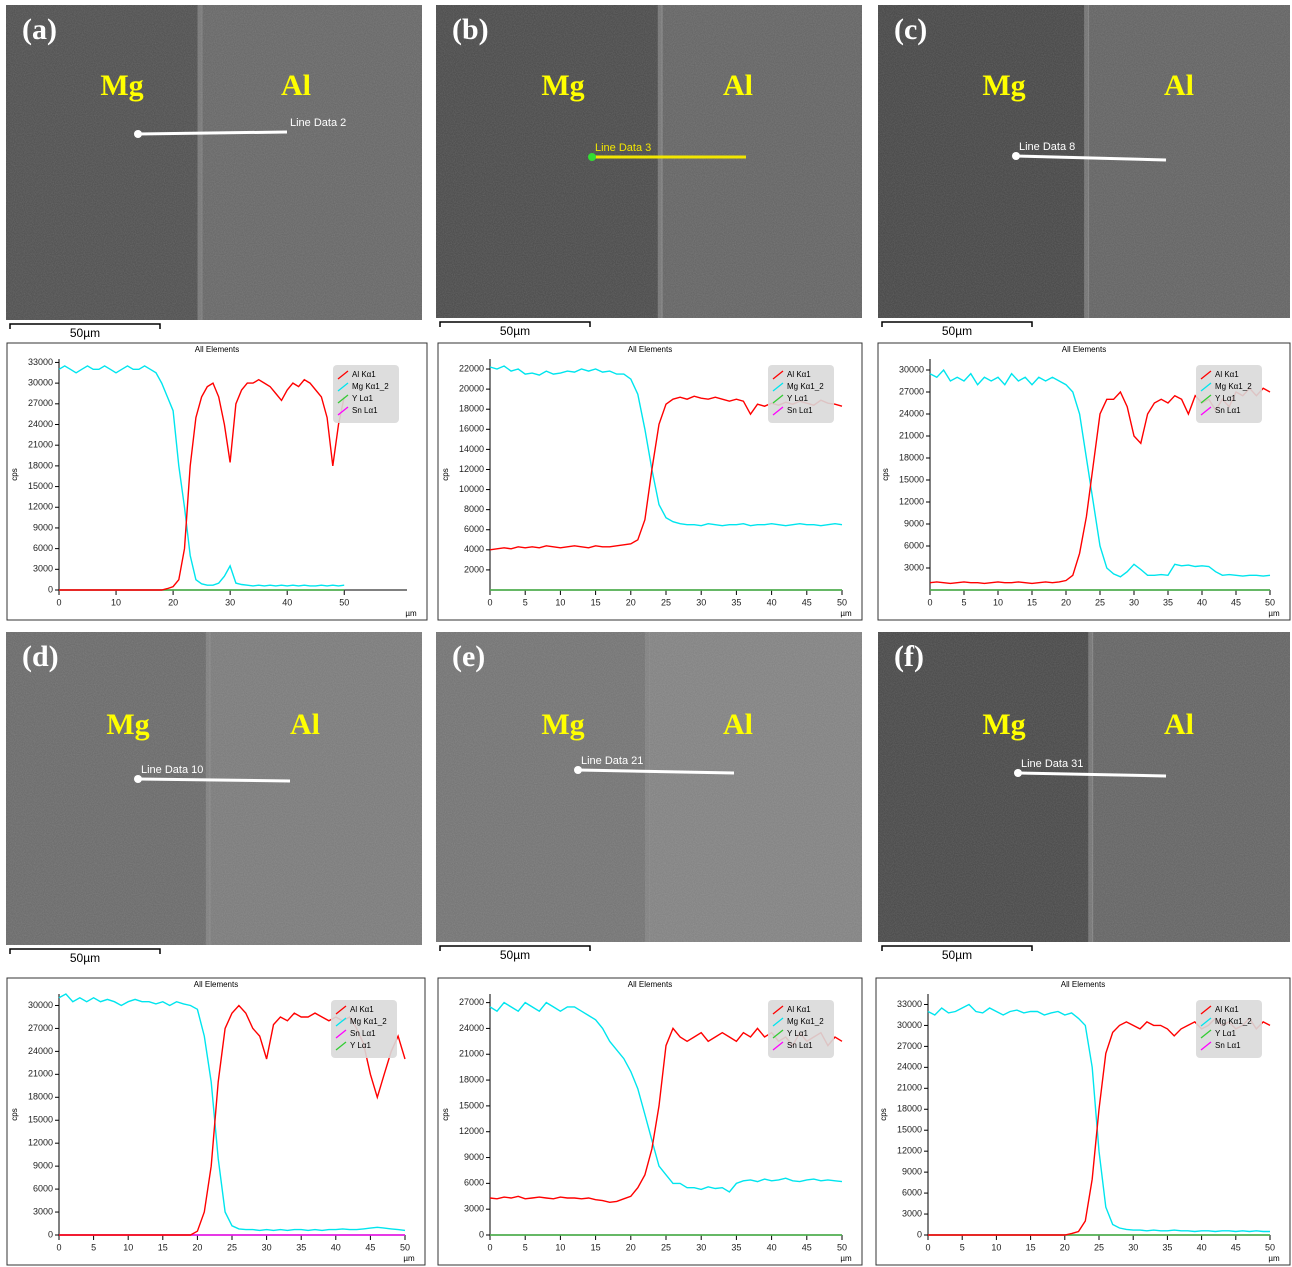 Image resolution: width=1292 pixels, height=1267 pixels. Describe the element at coordinates (909, 1046) in the screenshot. I see `y-tick-label: 27000` at that location.